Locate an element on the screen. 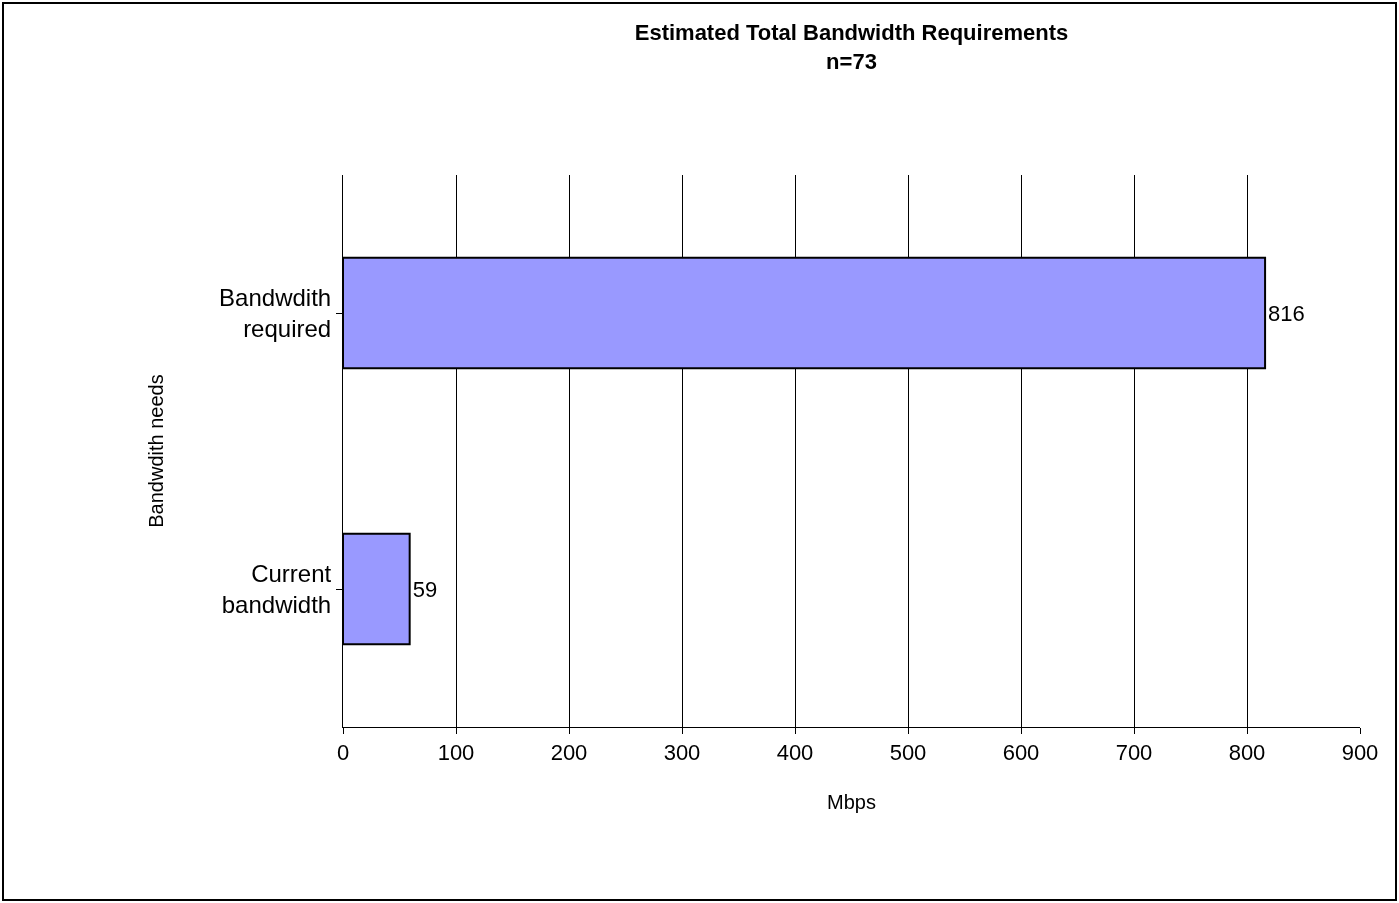 This screenshot has width=1399, height=903. x-tick-label: 700 is located at coordinates (1134, 753).